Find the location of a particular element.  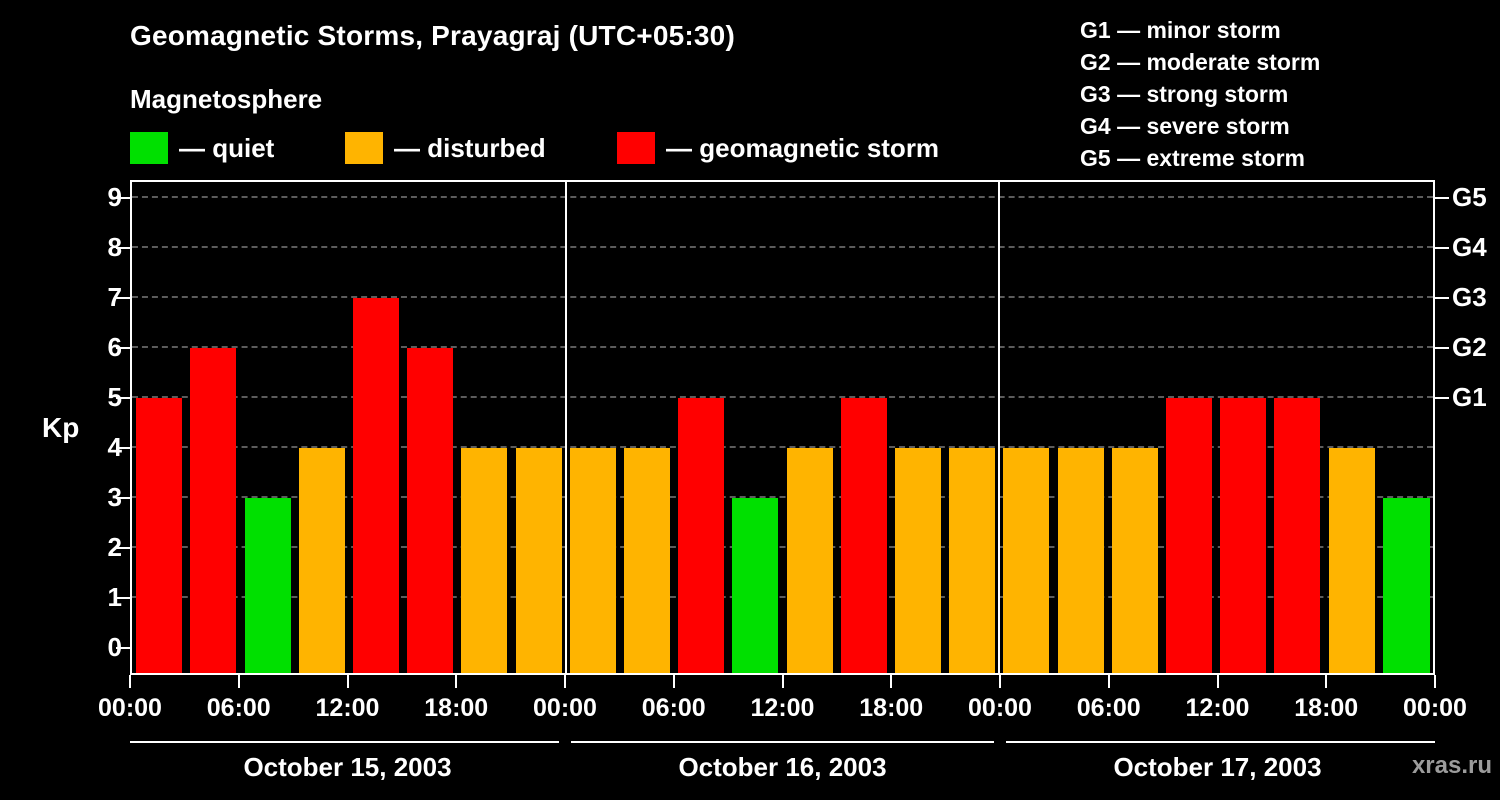

date-label: October 16, 2003 is located at coordinates (782, 767).